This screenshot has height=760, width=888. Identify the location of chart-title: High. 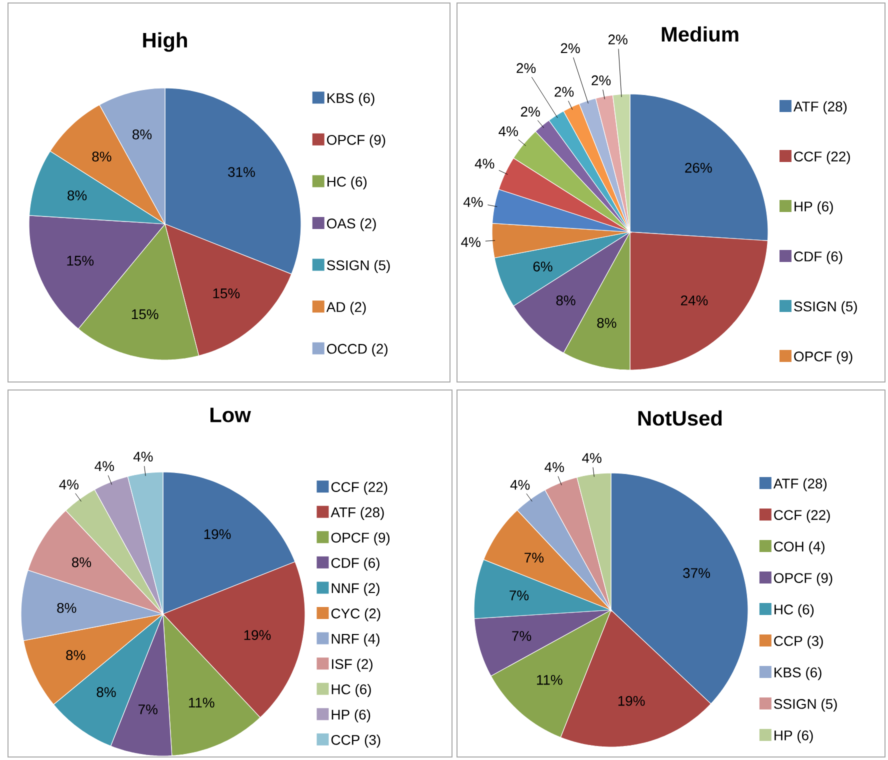
(165, 42).